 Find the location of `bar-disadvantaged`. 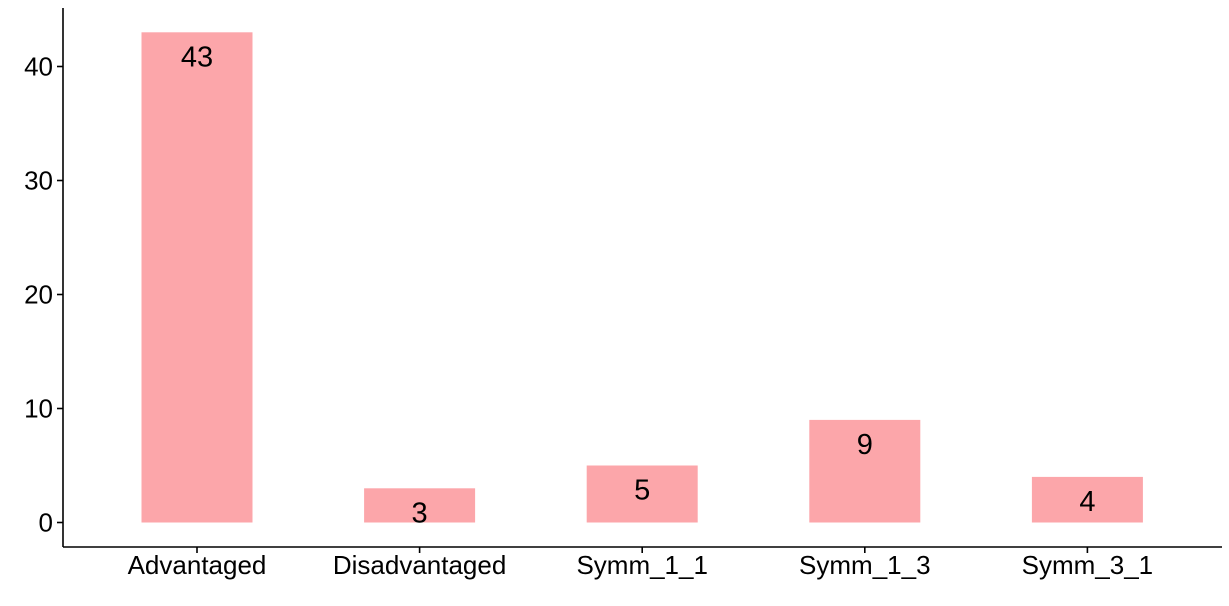

bar-disadvantaged is located at coordinates (420, 505).